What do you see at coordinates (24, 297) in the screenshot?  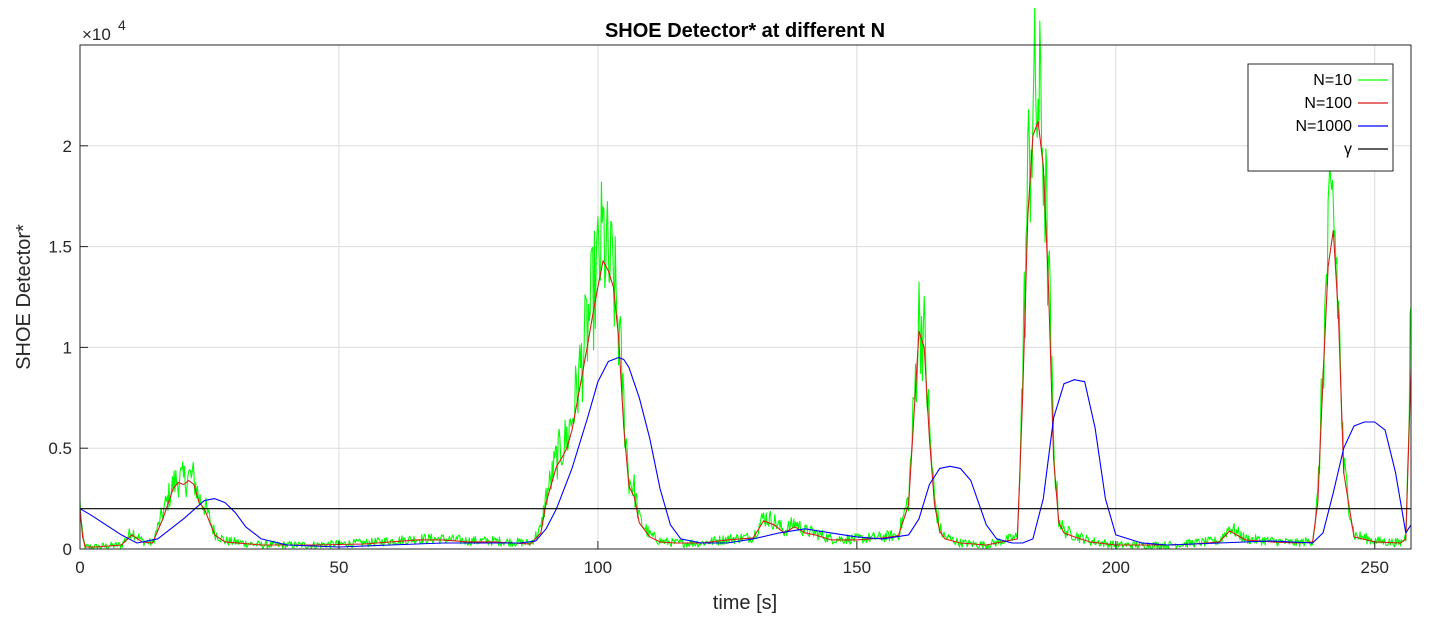 I see `y-axis-label: SHOE Detector*` at bounding box center [24, 297].